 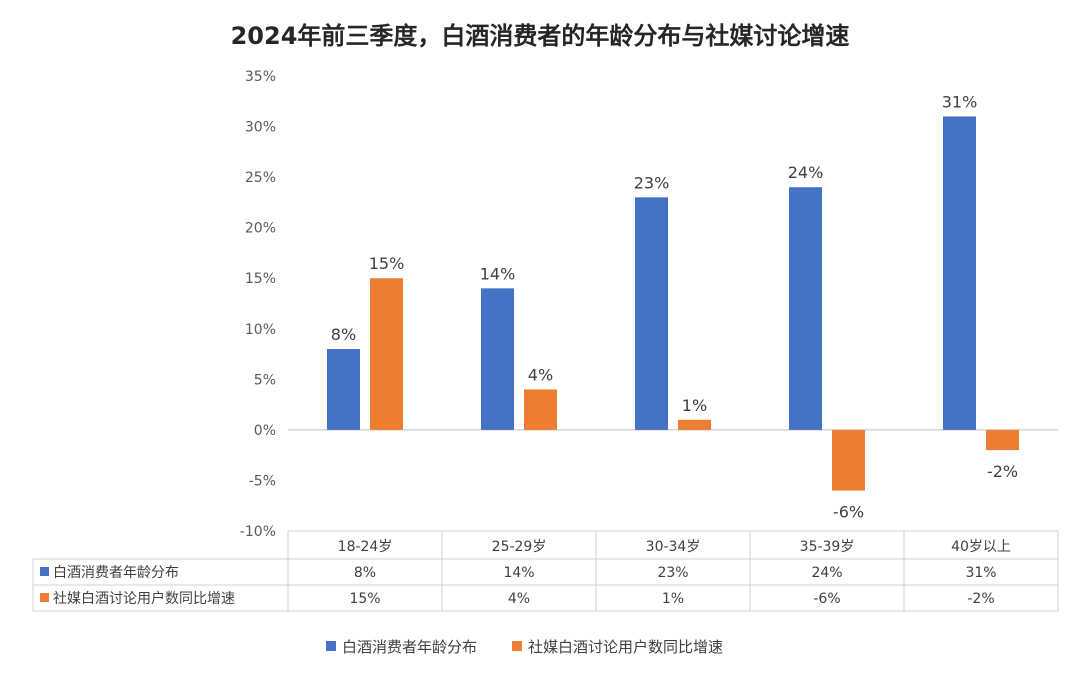 What do you see at coordinates (519, 599) in the screenshot?
I see `table-cell: 4%` at bounding box center [519, 599].